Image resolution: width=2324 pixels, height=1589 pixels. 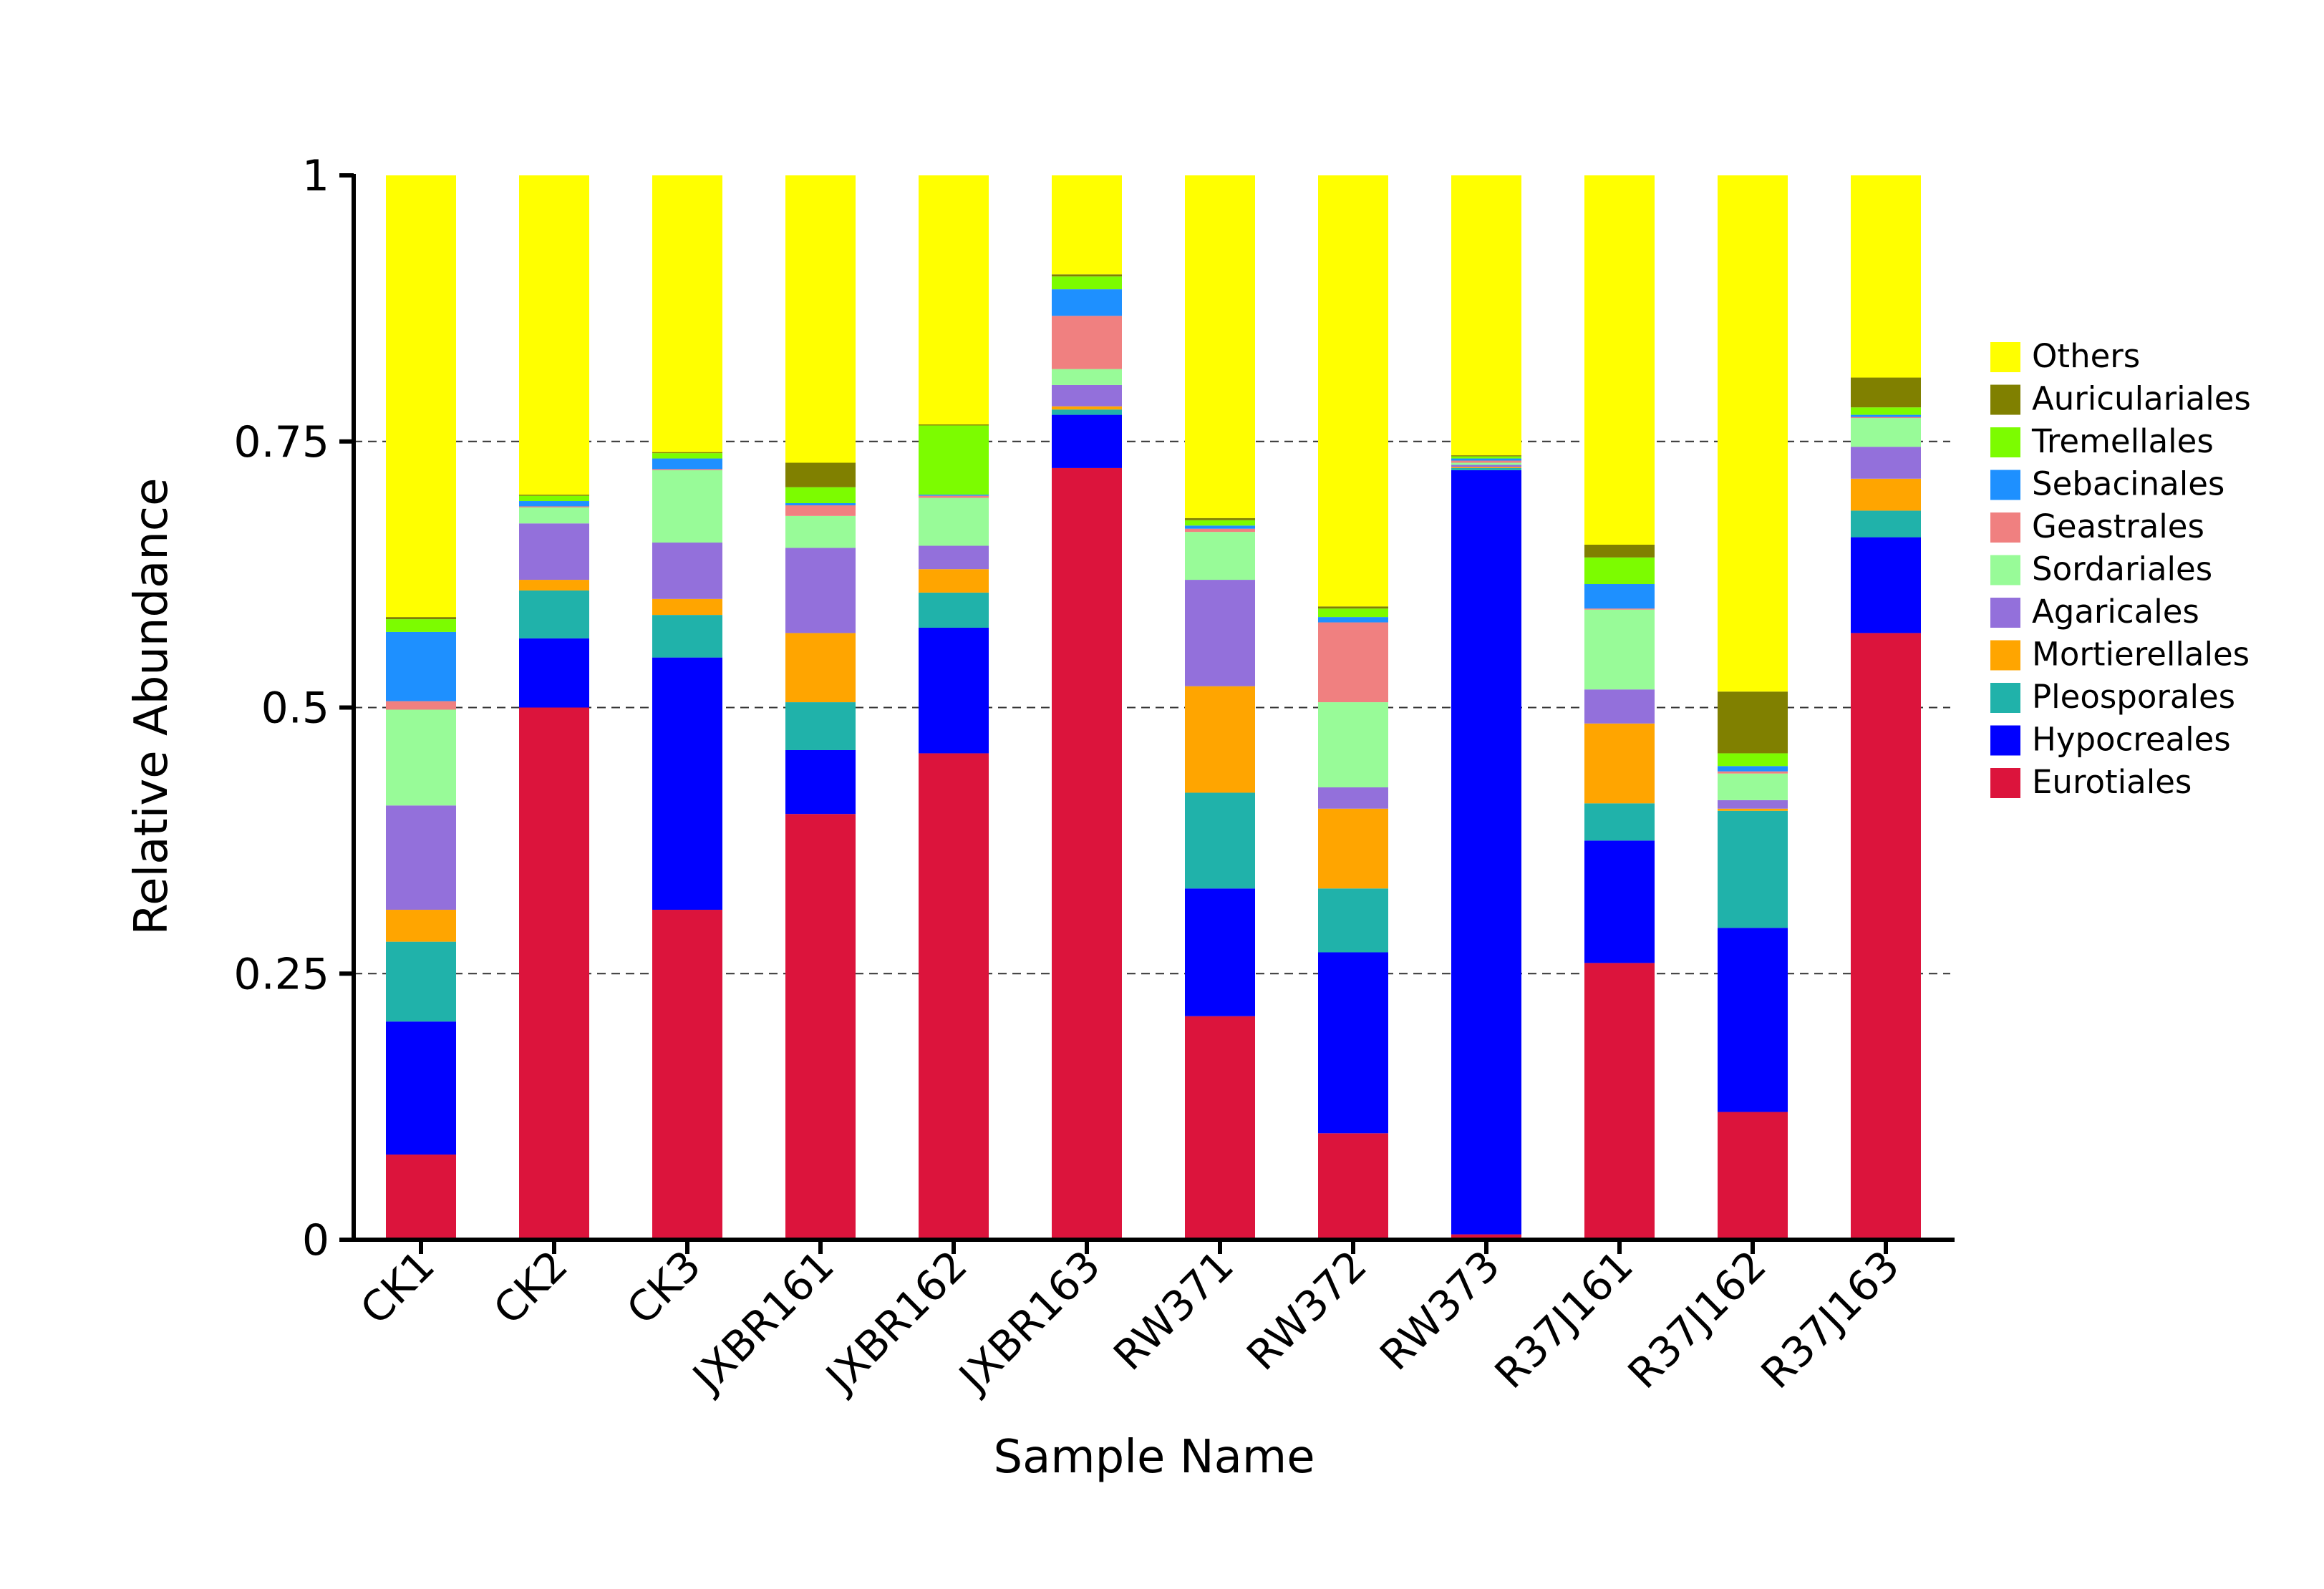 I want to click on bar-segment-auriculariales-r37j162, so click(x=1753, y=722).